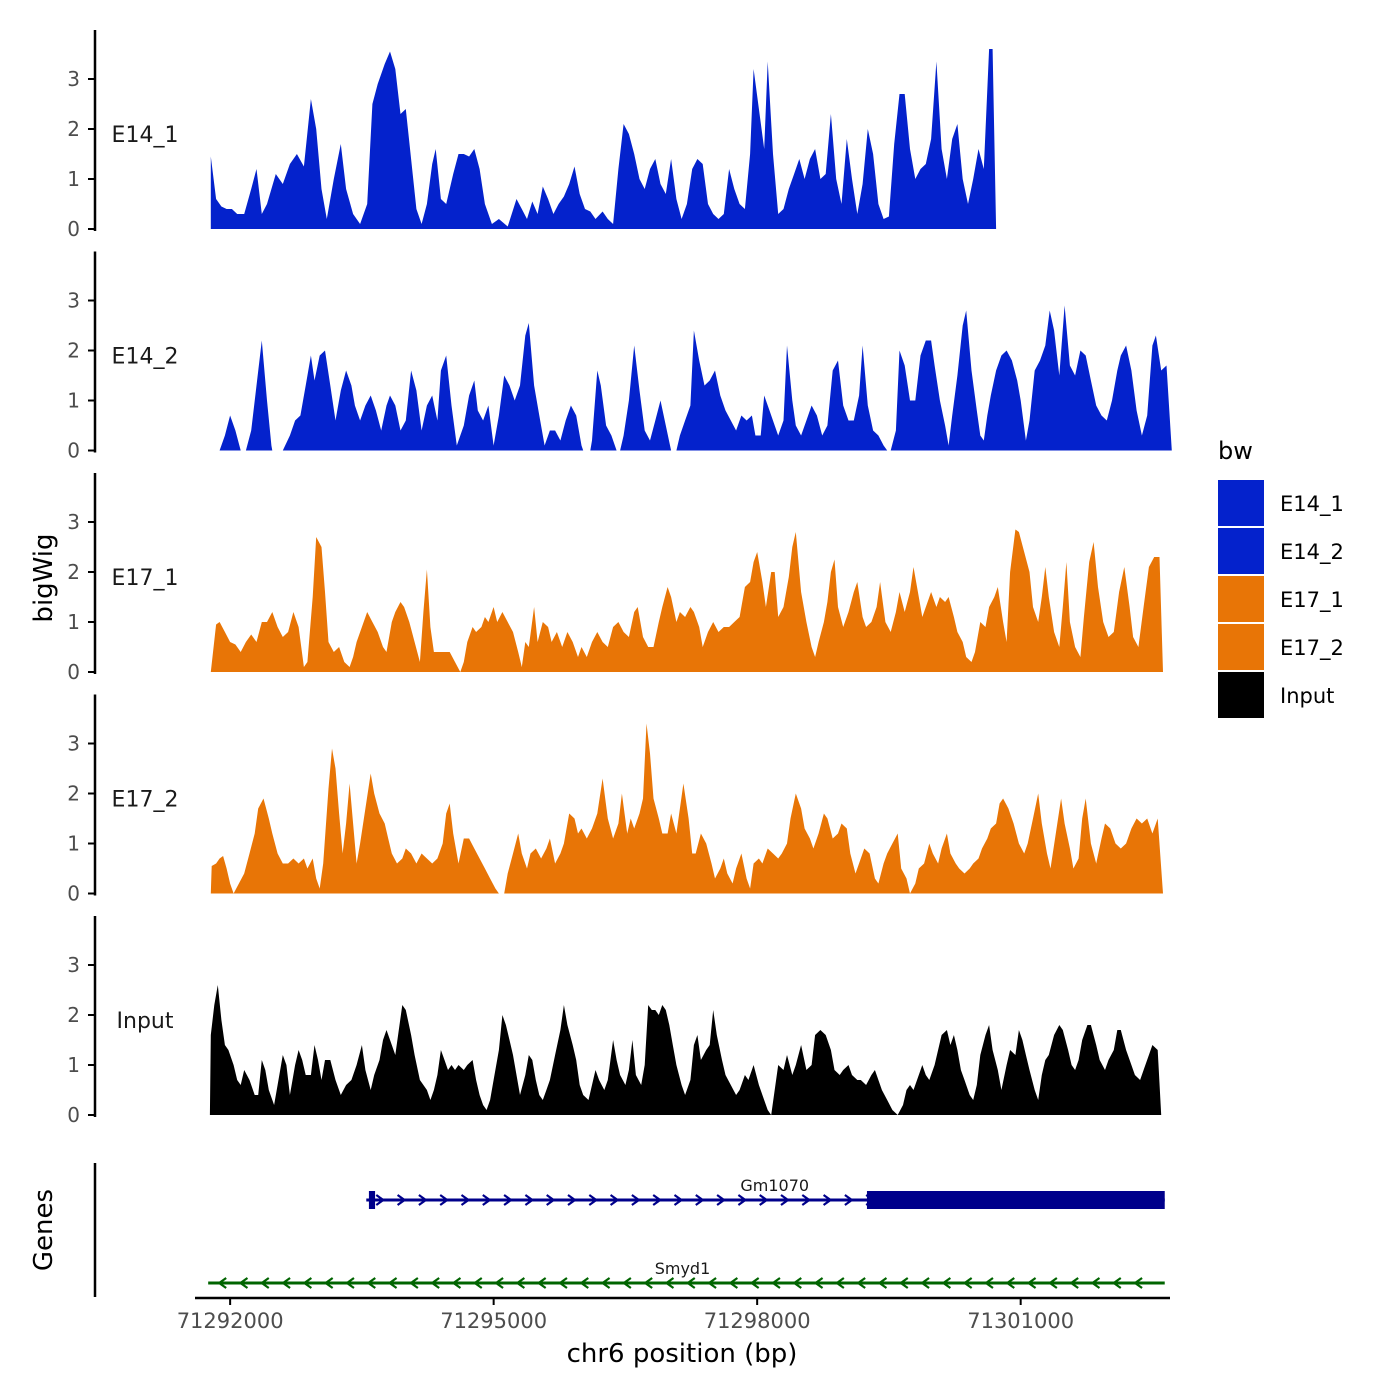  I want to click on panel-E17_1: 0 1 2 3 E17_1, so click(615, 578).